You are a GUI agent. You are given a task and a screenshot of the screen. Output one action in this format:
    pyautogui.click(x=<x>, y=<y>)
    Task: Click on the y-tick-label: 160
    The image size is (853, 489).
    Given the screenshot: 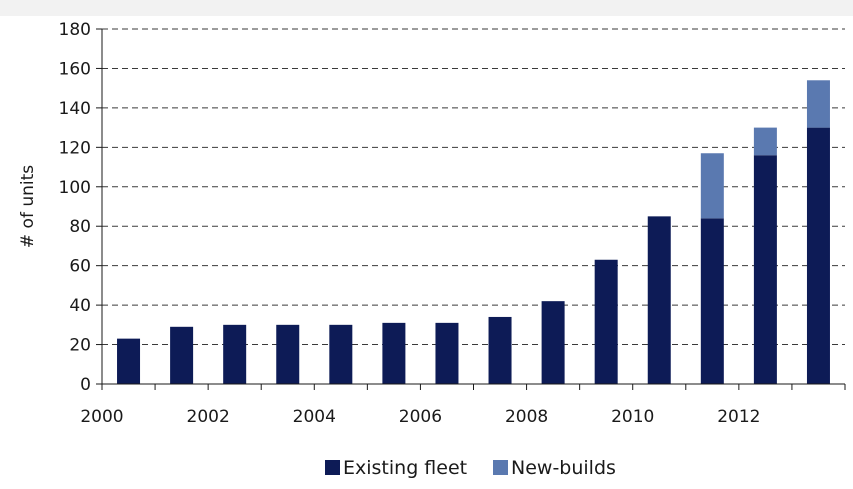 What is the action you would take?
    pyautogui.click(x=75, y=69)
    